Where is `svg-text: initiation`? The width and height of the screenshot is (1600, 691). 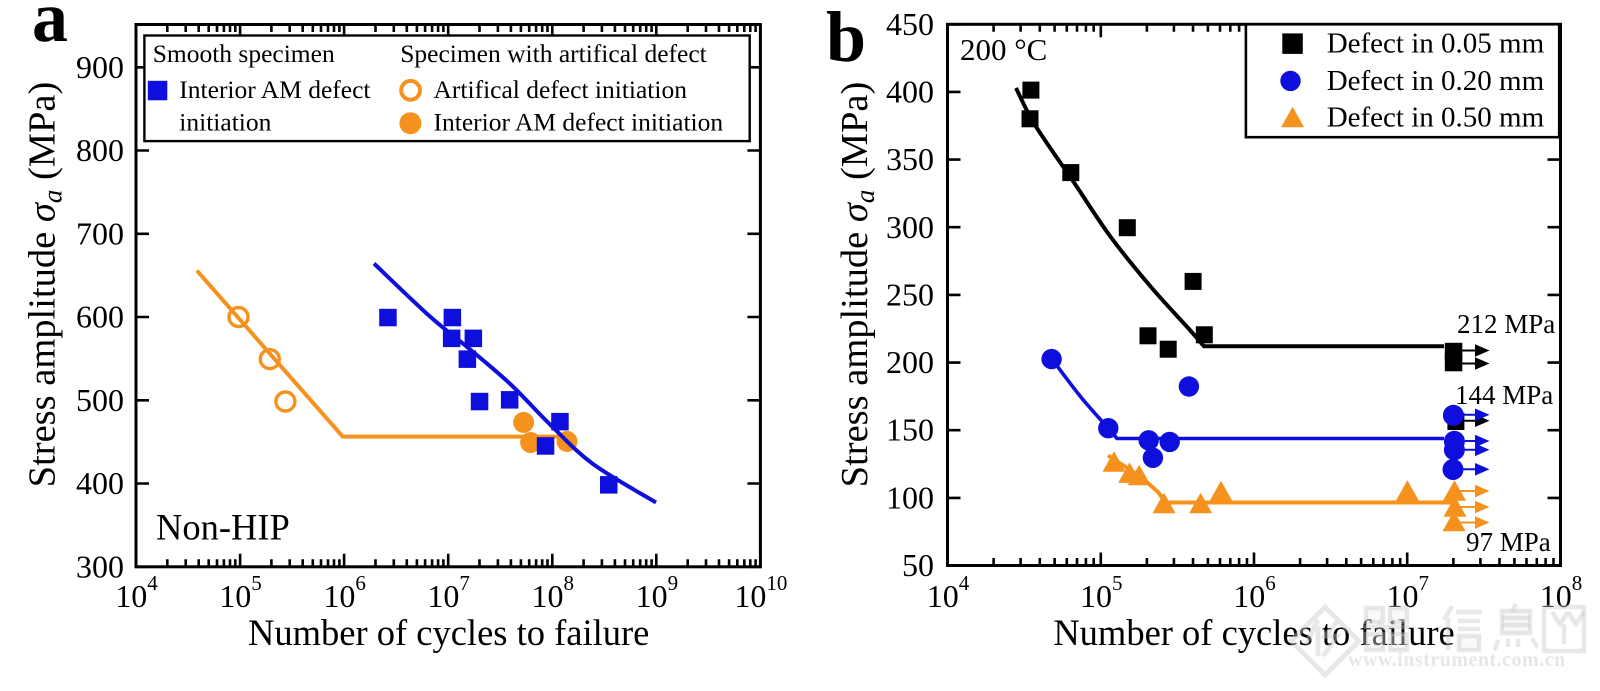 svg-text: initiation is located at coordinates (225, 122).